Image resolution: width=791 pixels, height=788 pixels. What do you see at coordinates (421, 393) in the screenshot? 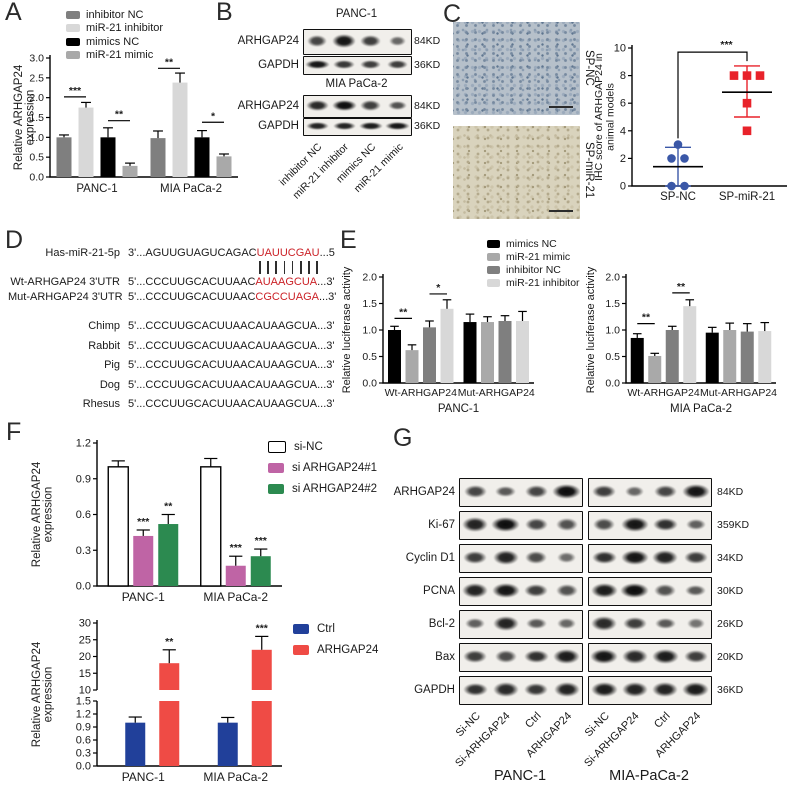
I see `svg-text: Wt-ARHGAP24` at bounding box center [421, 393].